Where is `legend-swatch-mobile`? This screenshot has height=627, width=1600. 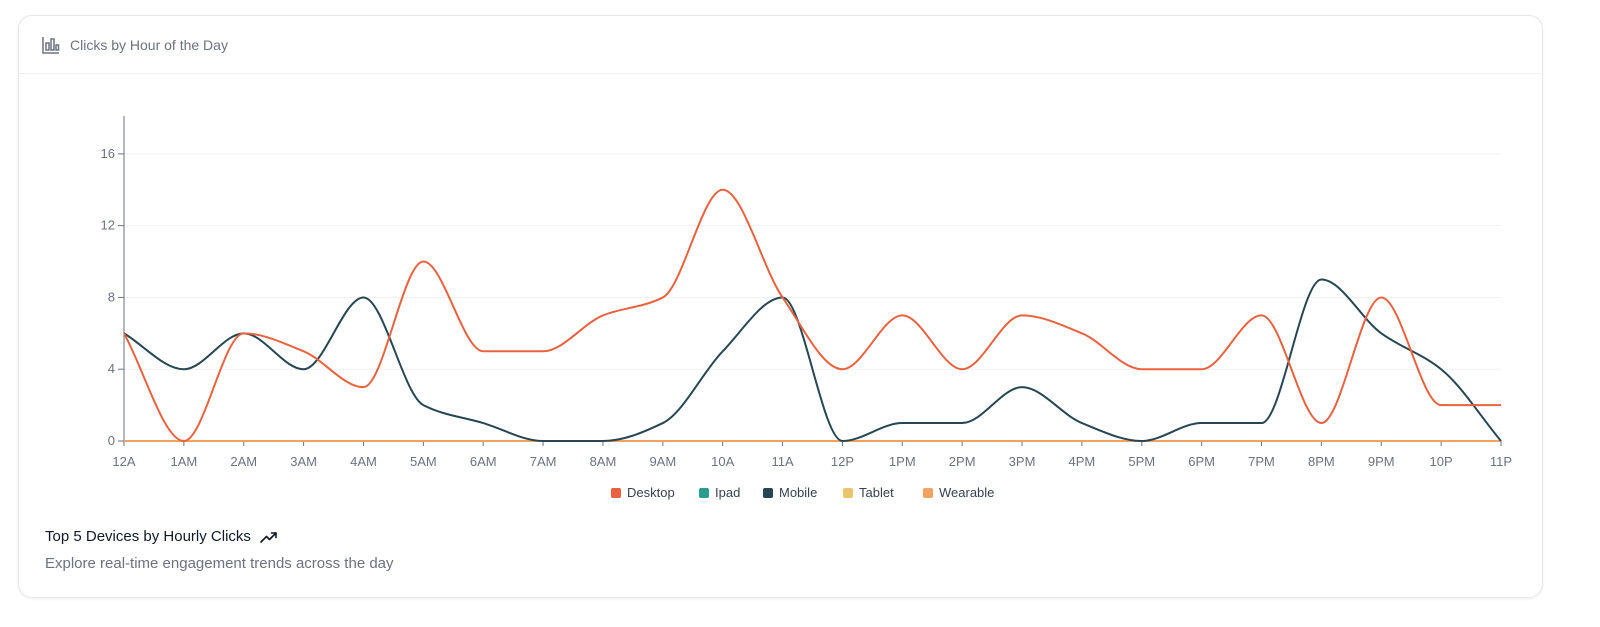 legend-swatch-mobile is located at coordinates (768, 493).